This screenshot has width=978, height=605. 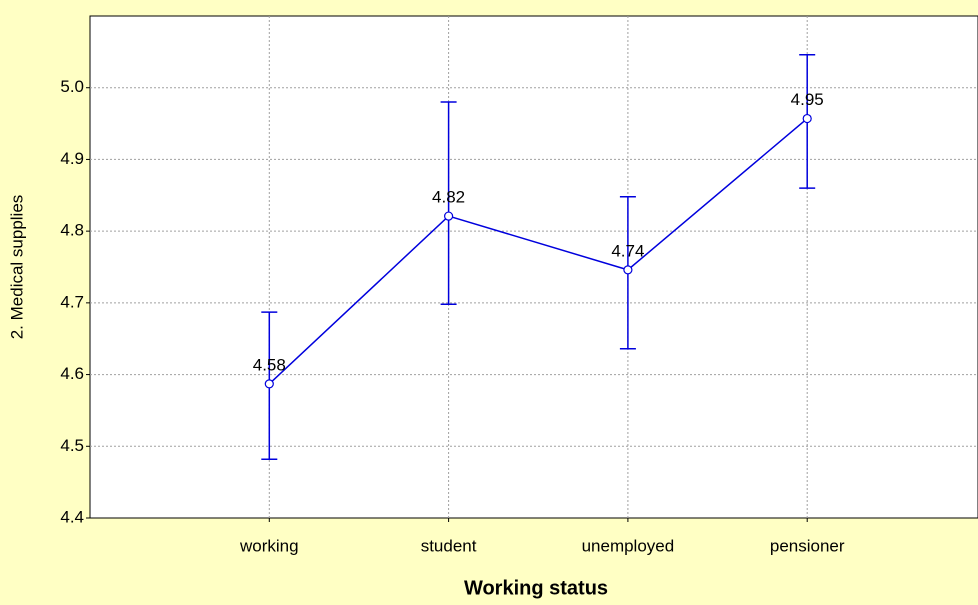 I want to click on y-tick-label: 4.4, so click(x=72, y=516).